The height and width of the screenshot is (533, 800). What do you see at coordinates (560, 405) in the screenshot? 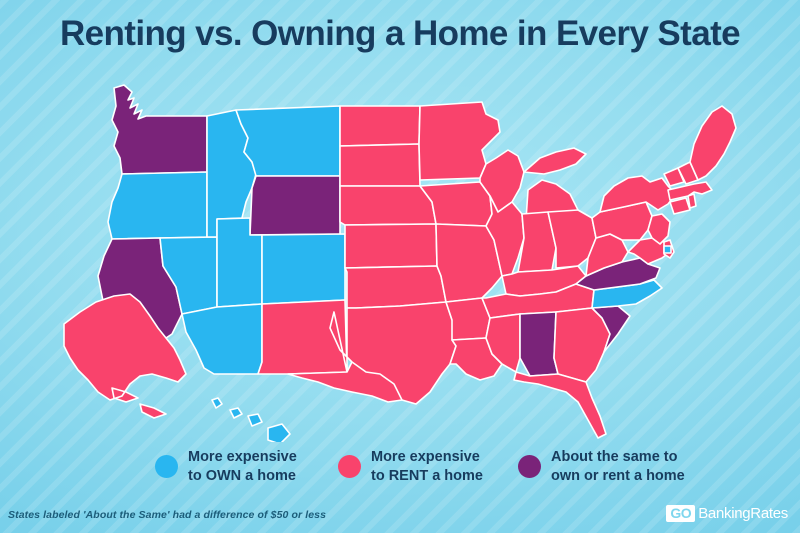
I see `state-FL` at bounding box center [560, 405].